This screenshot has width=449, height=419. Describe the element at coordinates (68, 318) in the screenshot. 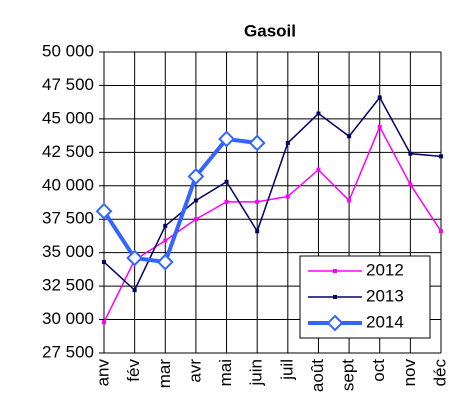

I see `y-tick-label: 30 000` at that location.